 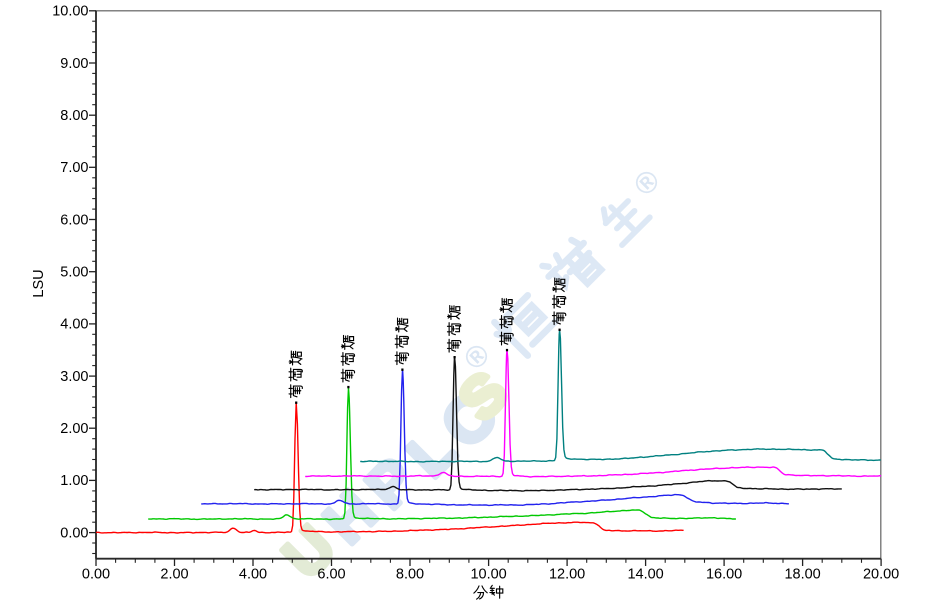 I want to click on svg-text: 5.00, so click(x=74, y=273).